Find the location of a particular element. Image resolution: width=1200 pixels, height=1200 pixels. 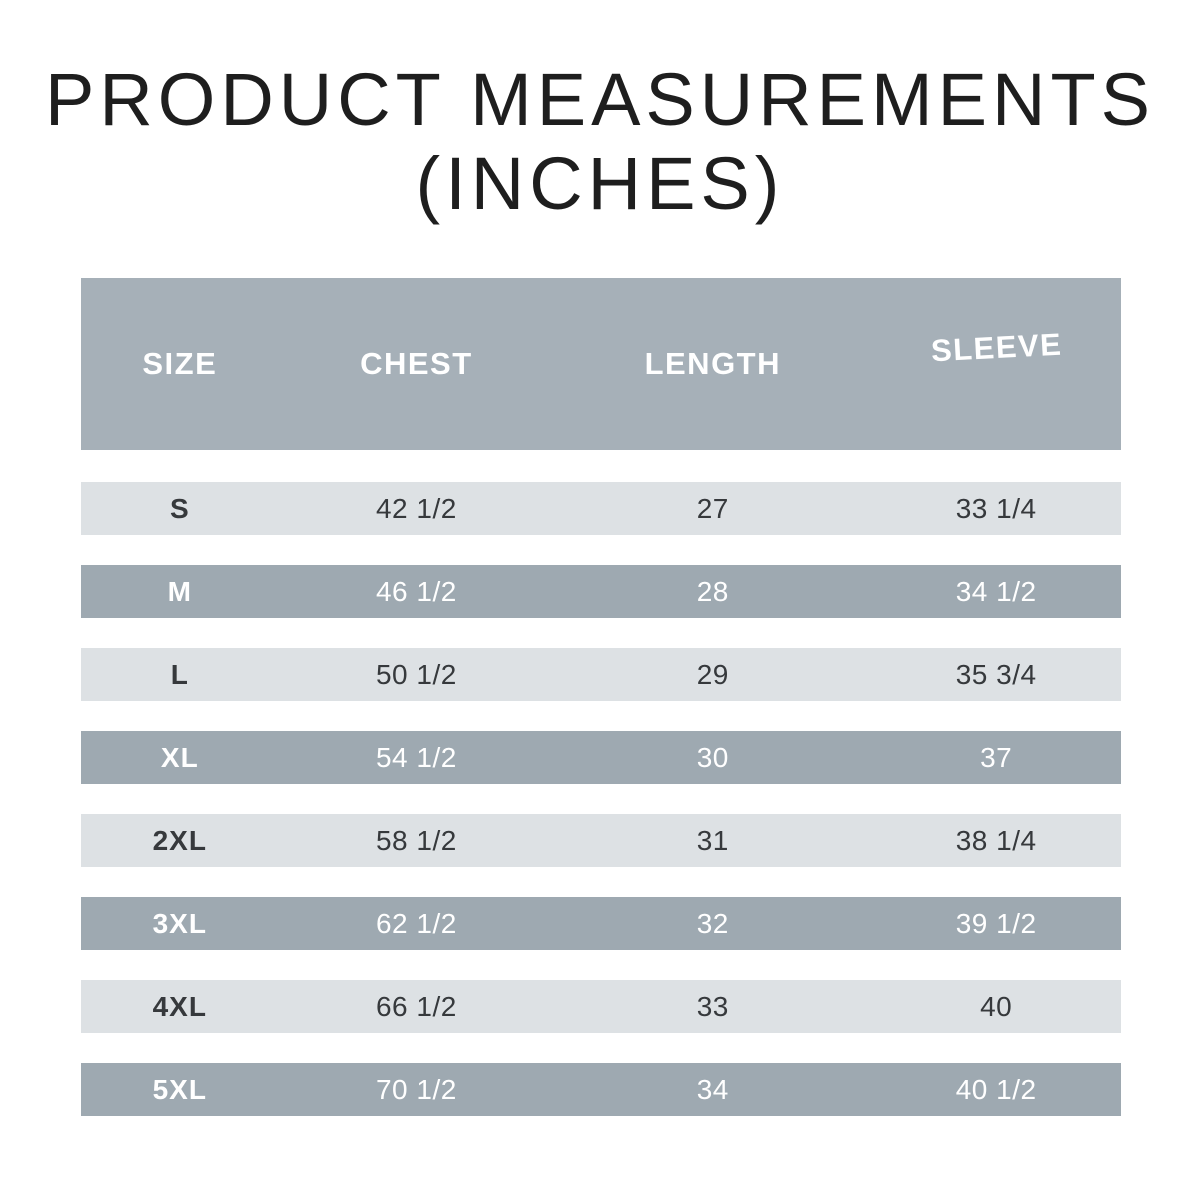

cell-sleeve: 35 3/4 is located at coordinates (996, 674).